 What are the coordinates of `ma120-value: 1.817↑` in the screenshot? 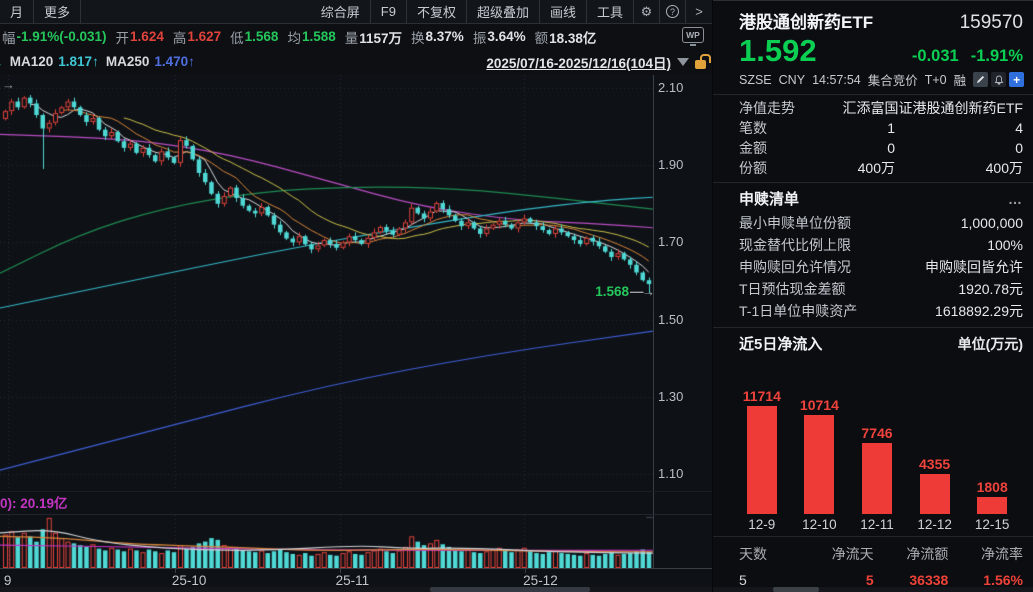 It's located at (78, 61).